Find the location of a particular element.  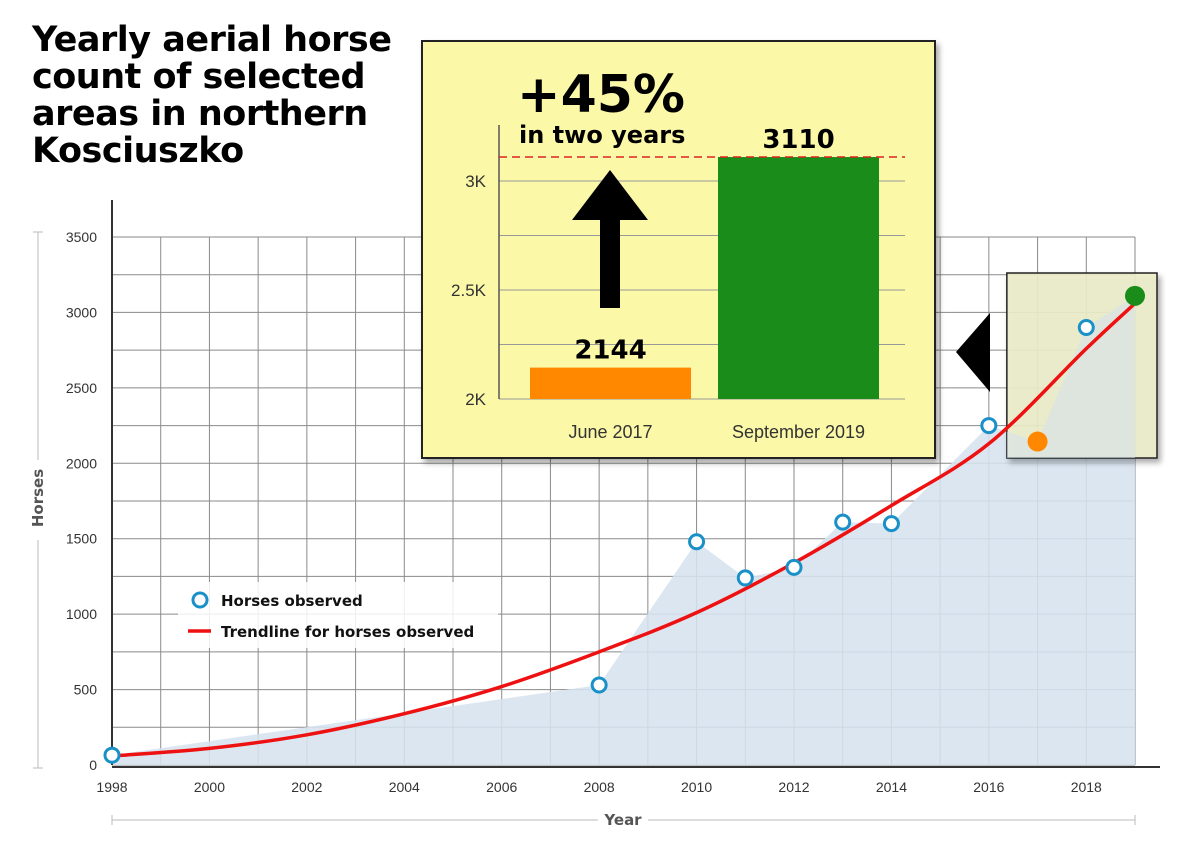

x-tick-label: 2008 is located at coordinates (599, 787).